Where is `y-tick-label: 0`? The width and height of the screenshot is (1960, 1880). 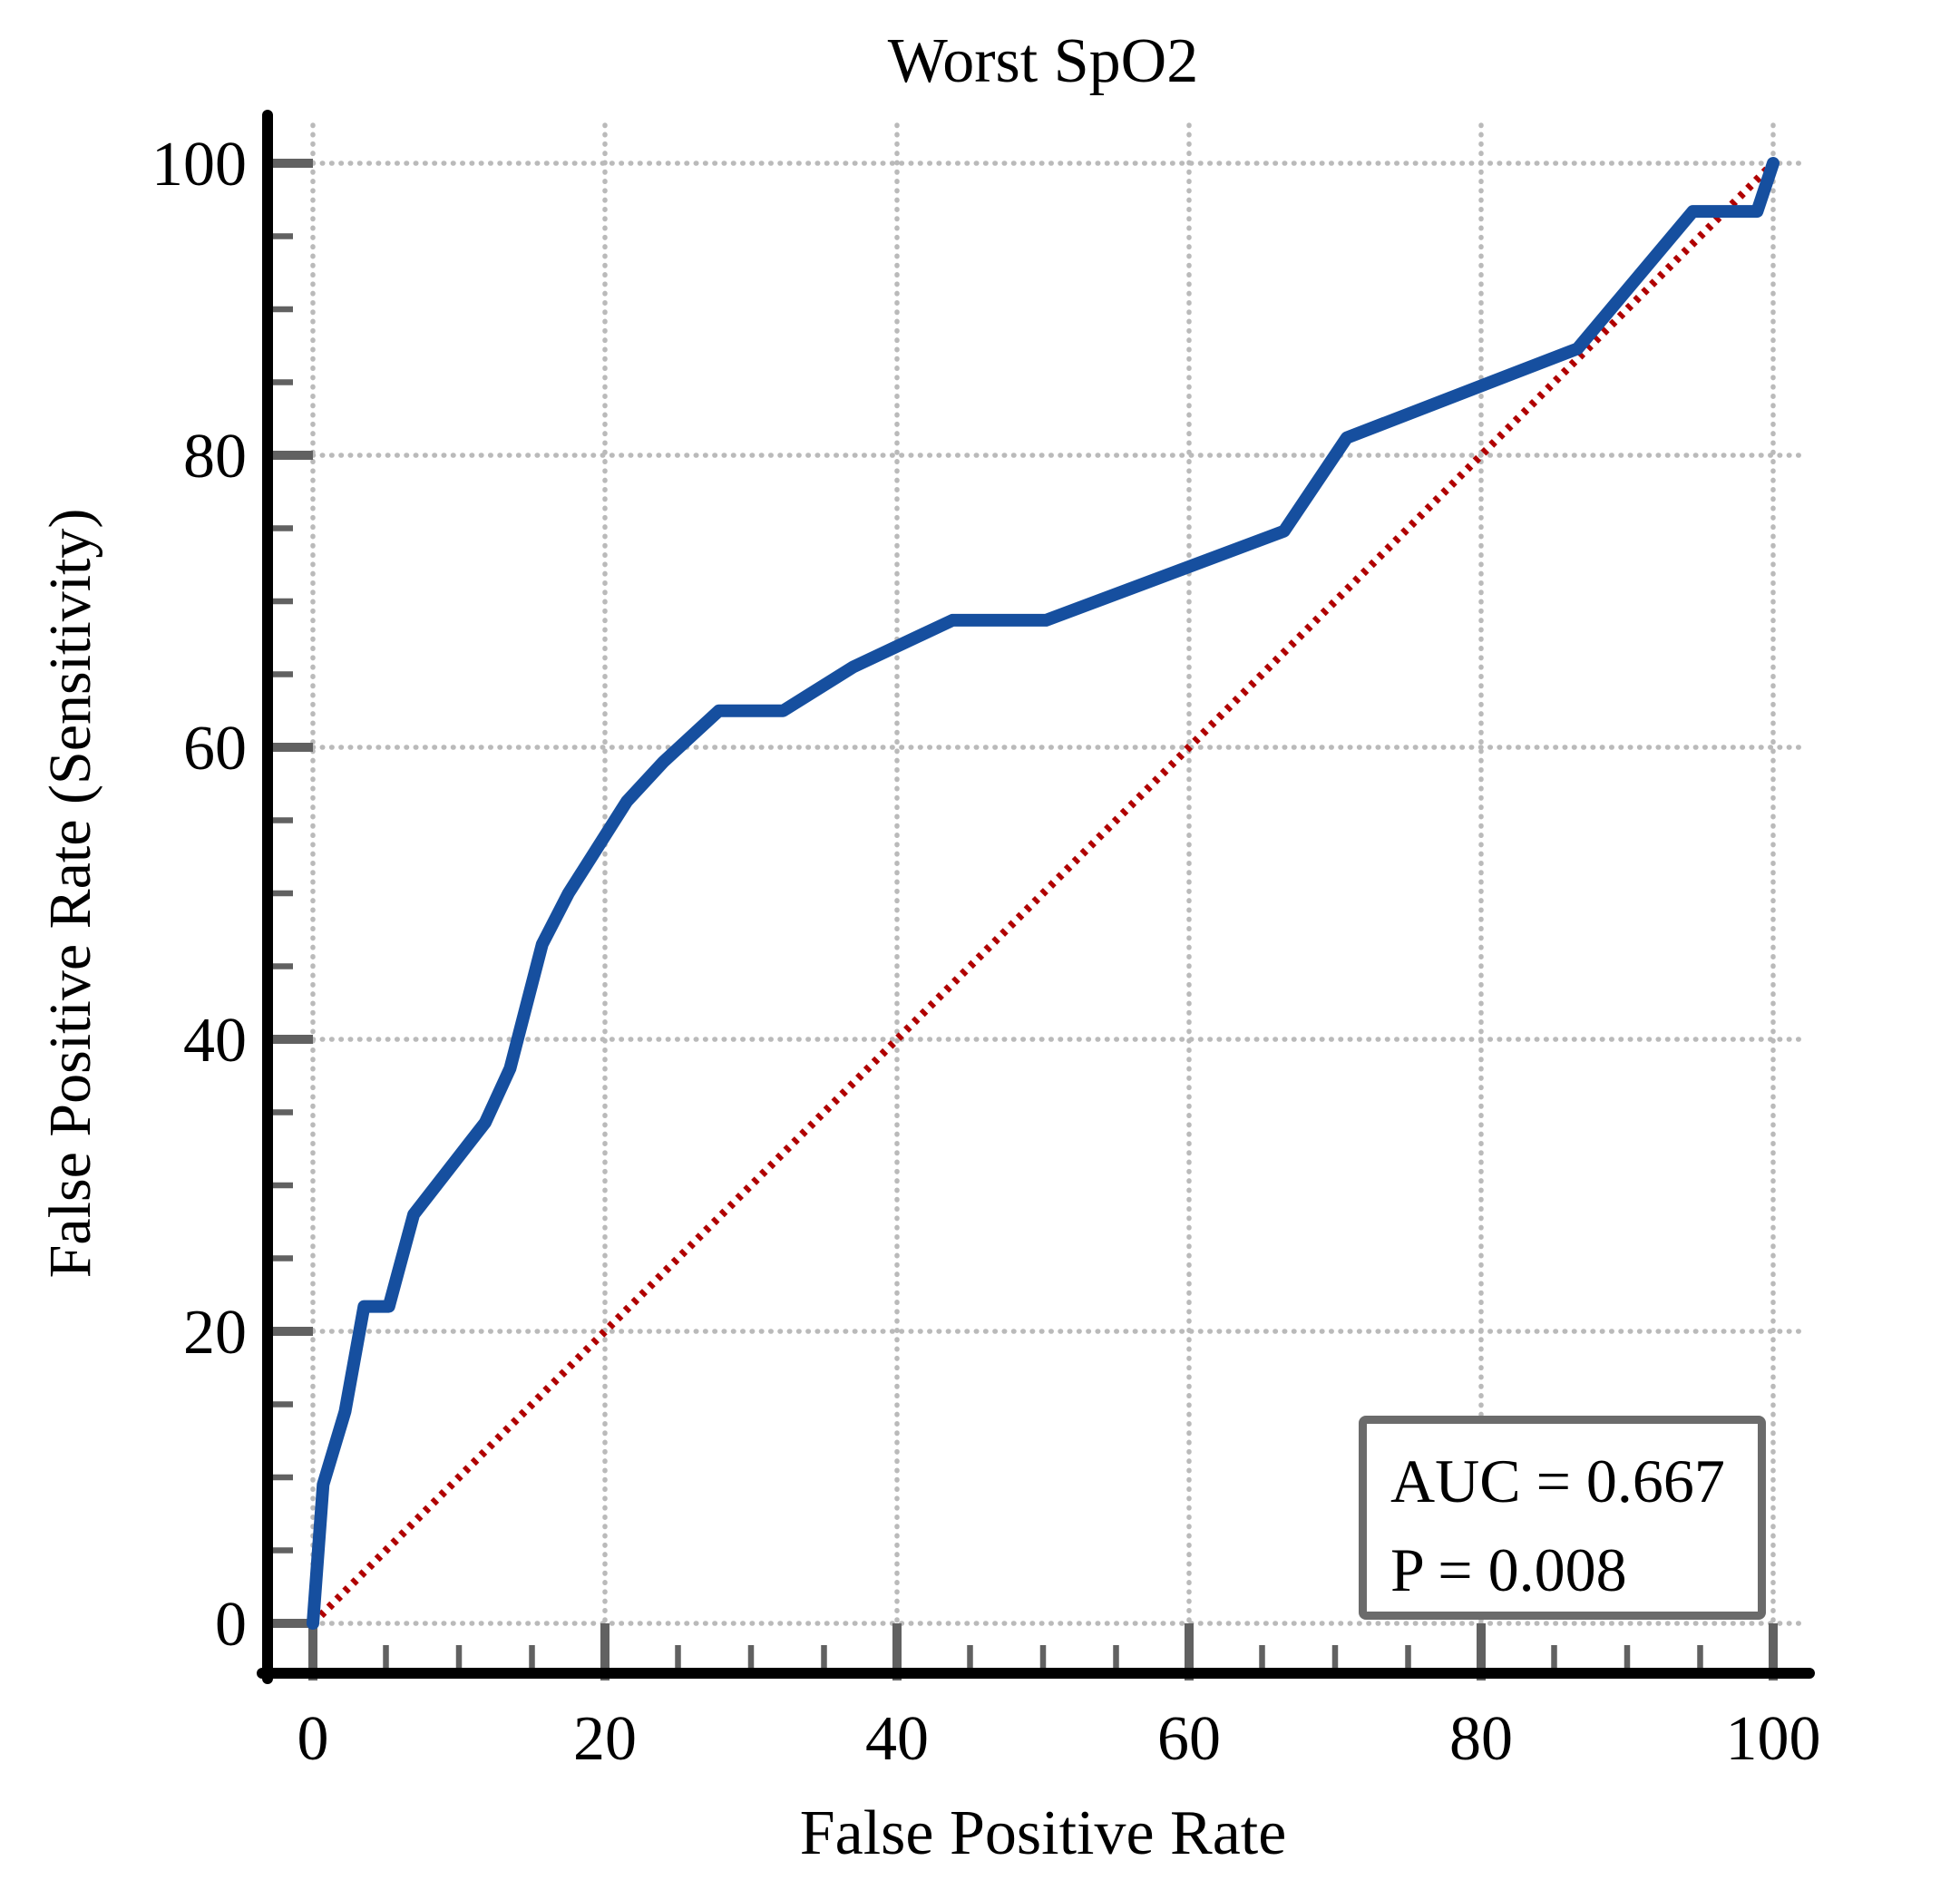
y-tick-label: 0 is located at coordinates (231, 1625).